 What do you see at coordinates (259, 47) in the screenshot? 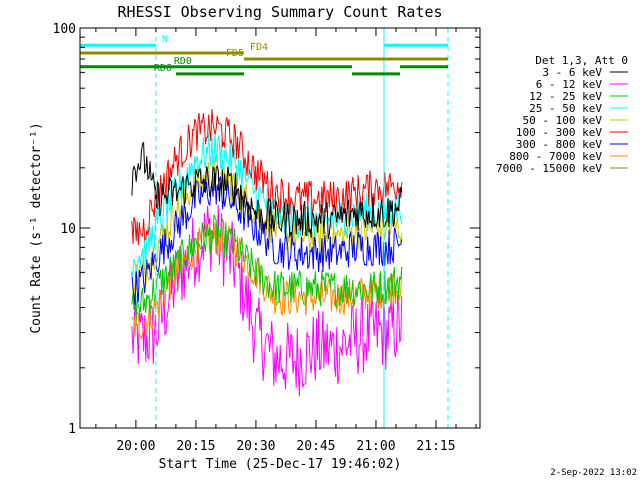
I see `status-label-fd4: FD4` at bounding box center [259, 47].